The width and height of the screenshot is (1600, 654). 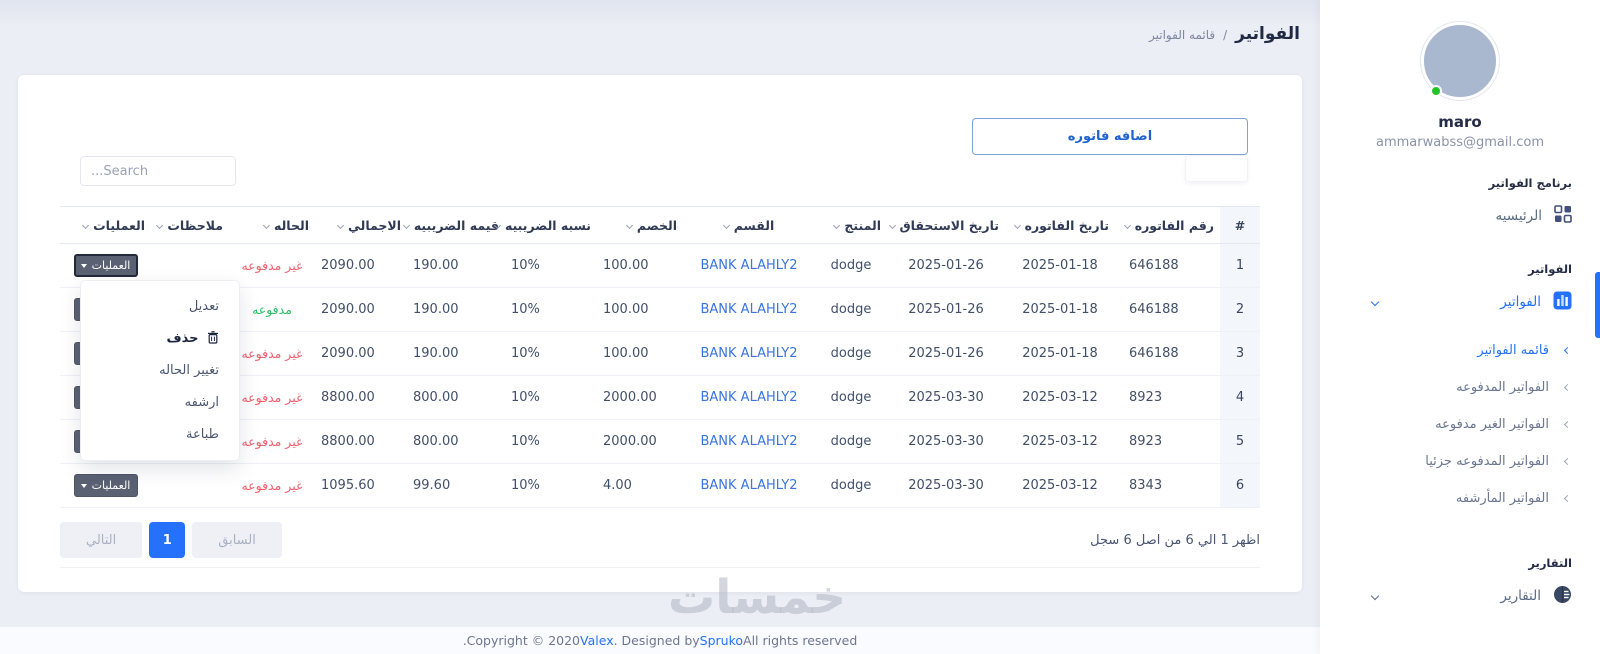 What do you see at coordinates (182, 338) in the screenshot?
I see `menu-item-label: حذف` at bounding box center [182, 338].